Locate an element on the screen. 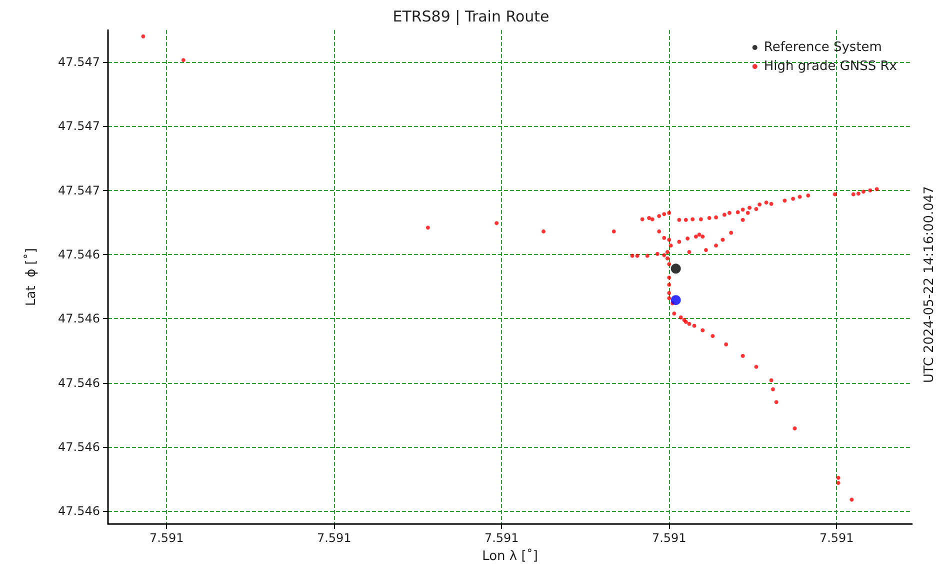 The image size is (942, 569). legend-label: High grade GNSS Rx is located at coordinates (831, 66).